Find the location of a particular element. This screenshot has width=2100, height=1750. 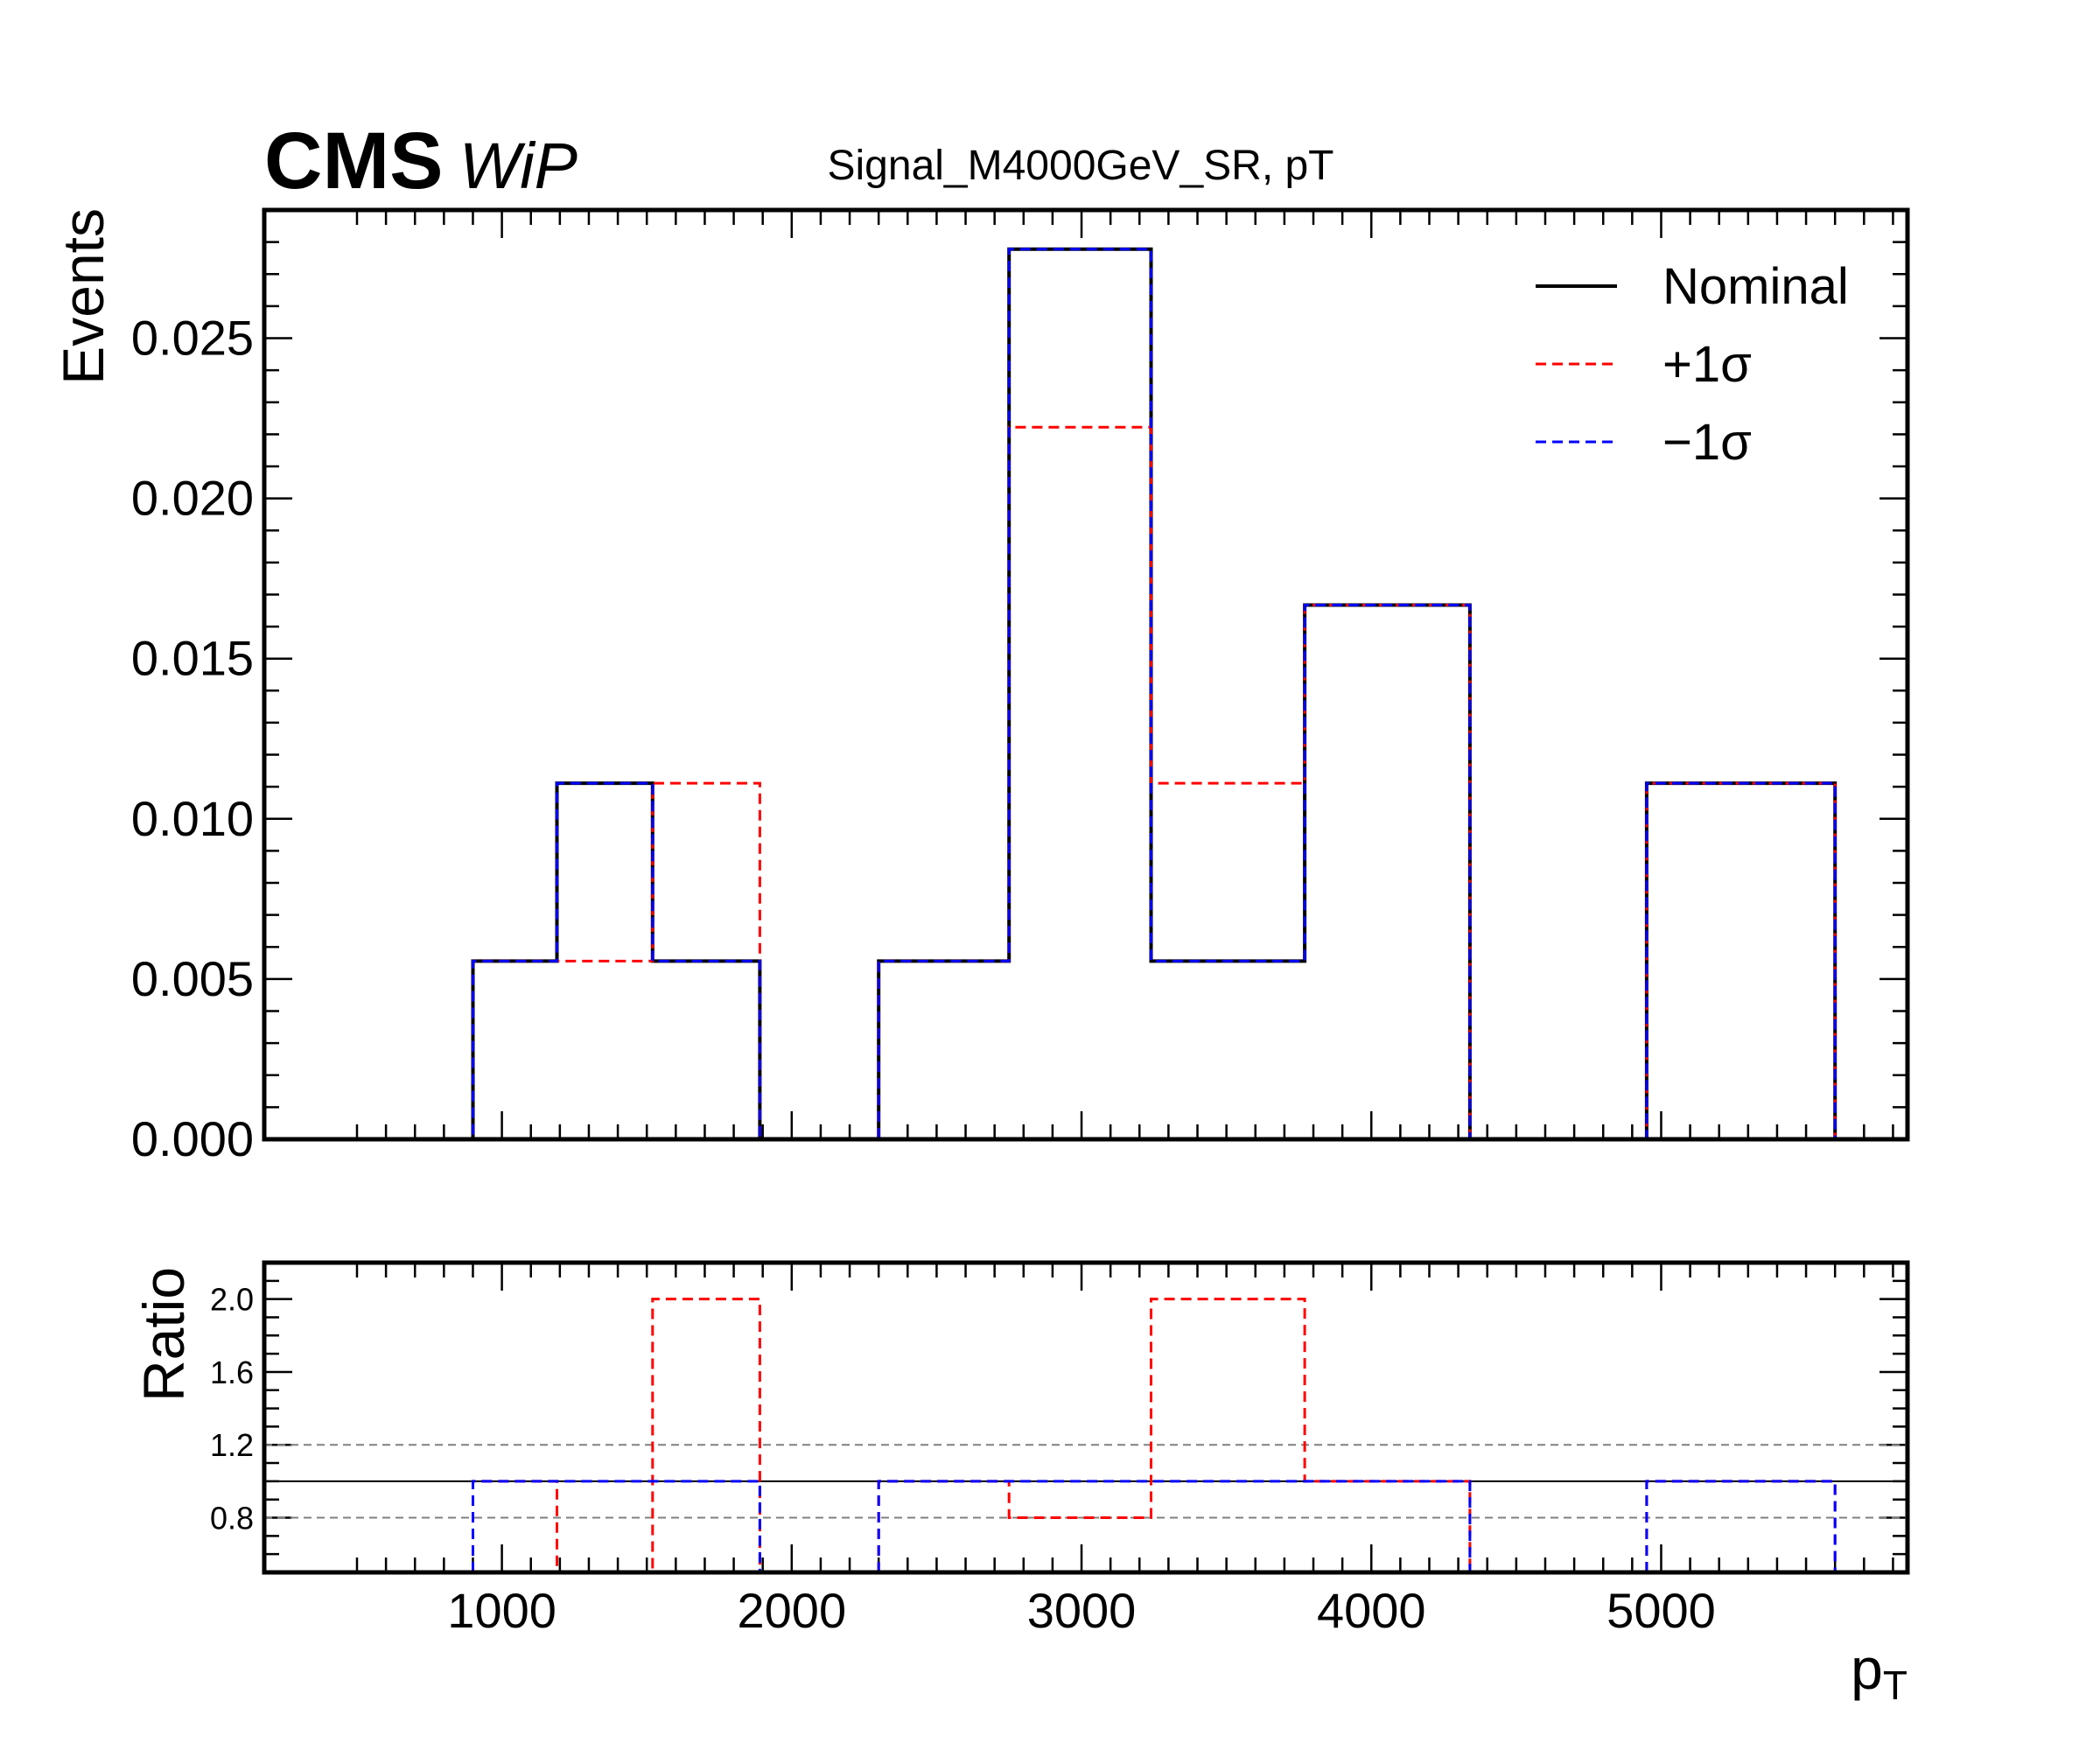

x-axis-label-sub: T is located at coordinates (1895, 1685).